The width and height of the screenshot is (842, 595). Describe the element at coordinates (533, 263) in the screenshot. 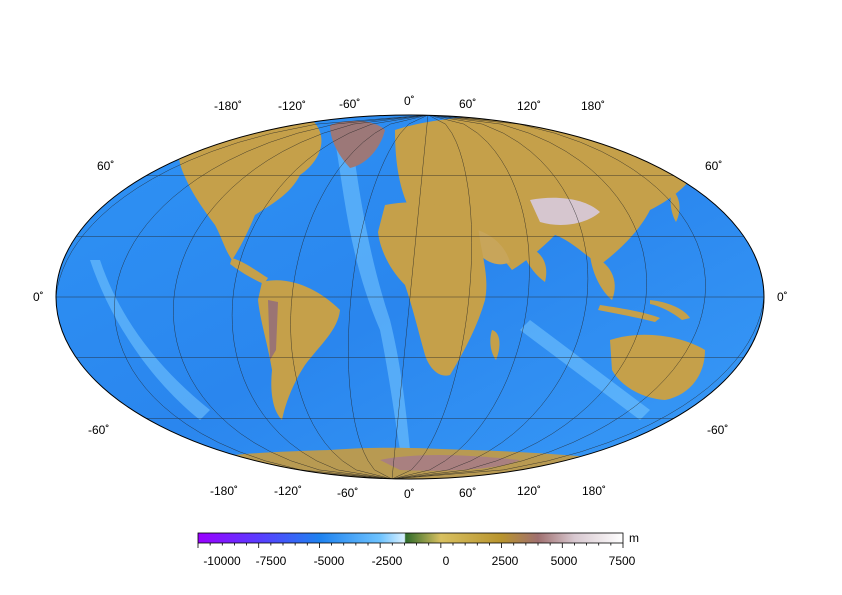

I see `india` at that location.